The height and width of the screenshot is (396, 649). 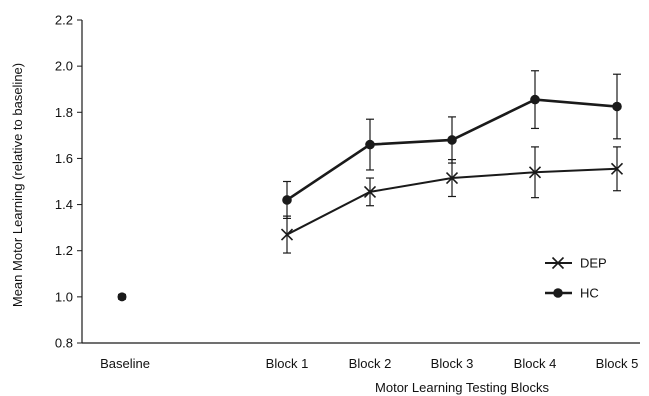 What do you see at coordinates (64, 20) in the screenshot?
I see `y-tick-label: 2.2` at bounding box center [64, 20].